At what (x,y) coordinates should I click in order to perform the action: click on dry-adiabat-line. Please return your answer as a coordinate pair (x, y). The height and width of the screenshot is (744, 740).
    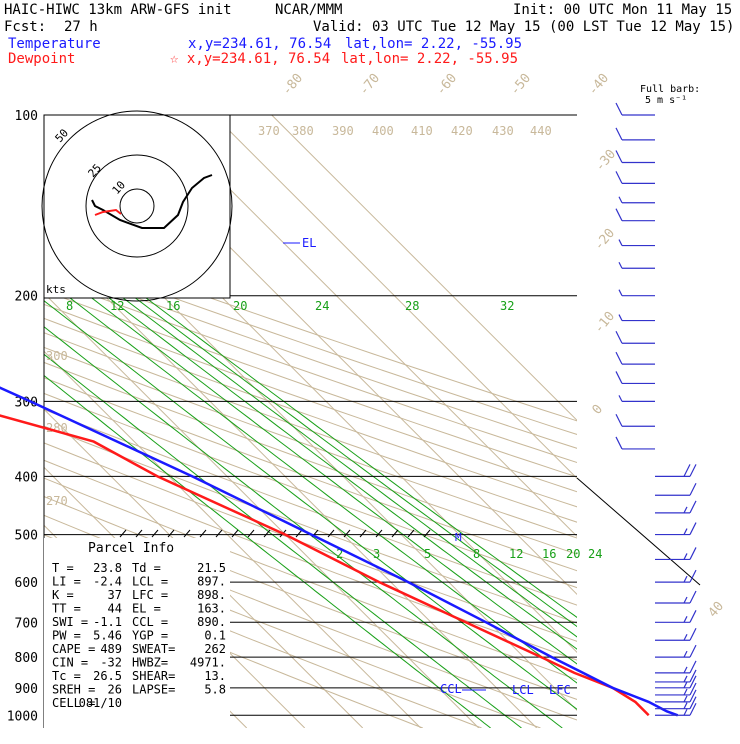
    Looking at the image, I should click on (233, 651).